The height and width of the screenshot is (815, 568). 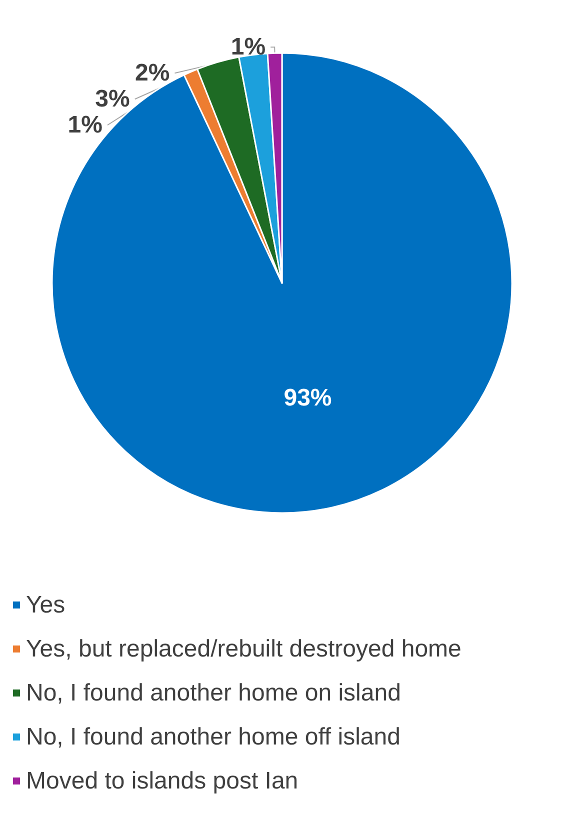 I want to click on data-label: 3%, so click(x=112, y=99).